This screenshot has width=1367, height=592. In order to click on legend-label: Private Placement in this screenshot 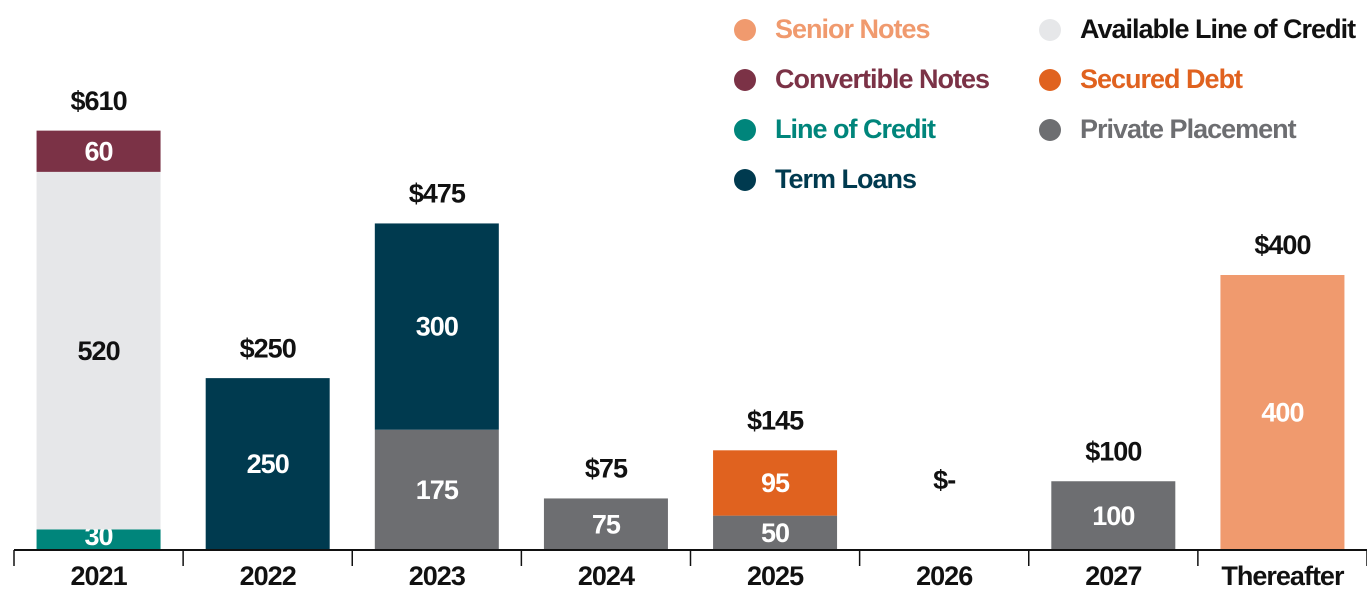, I will do `click(1188, 129)`.